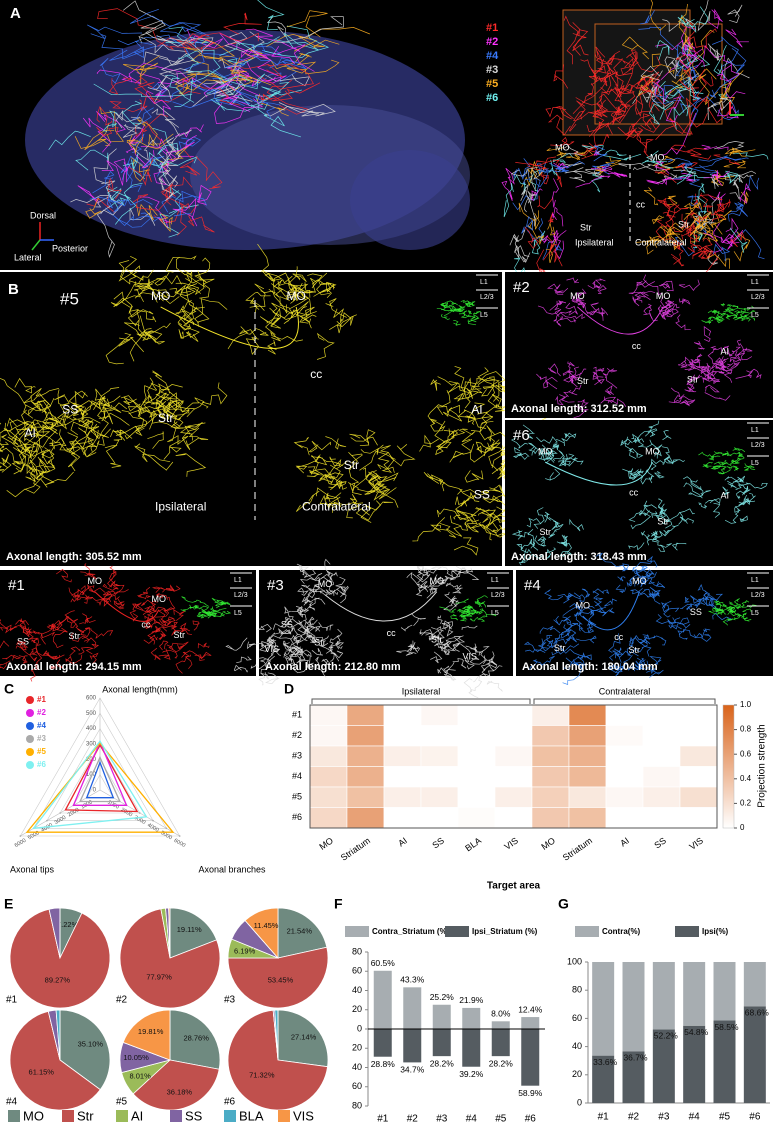 The width and height of the screenshot is (773, 1128). What do you see at coordinates (755, 315) in the screenshot?
I see `layer-label: L5` at bounding box center [755, 315].